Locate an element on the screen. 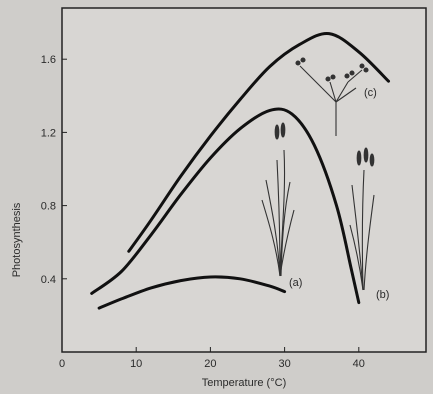  series-label-a: (a) is located at coordinates (295, 283).